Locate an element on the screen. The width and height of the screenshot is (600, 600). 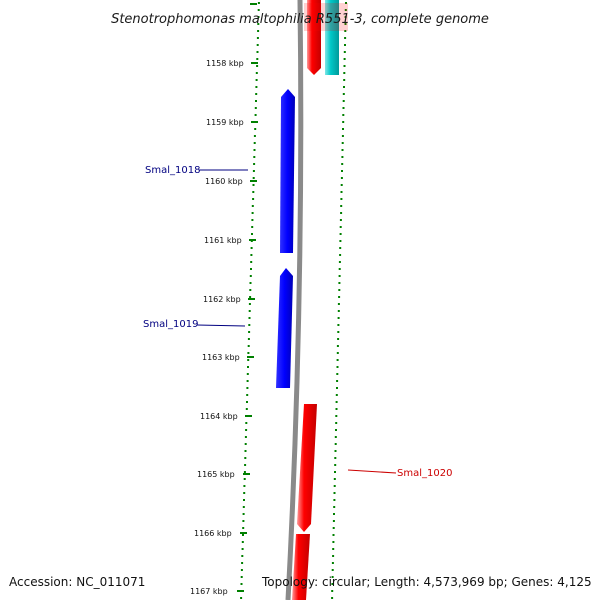
smal-1020-label-line is located at coordinates (372, 471).